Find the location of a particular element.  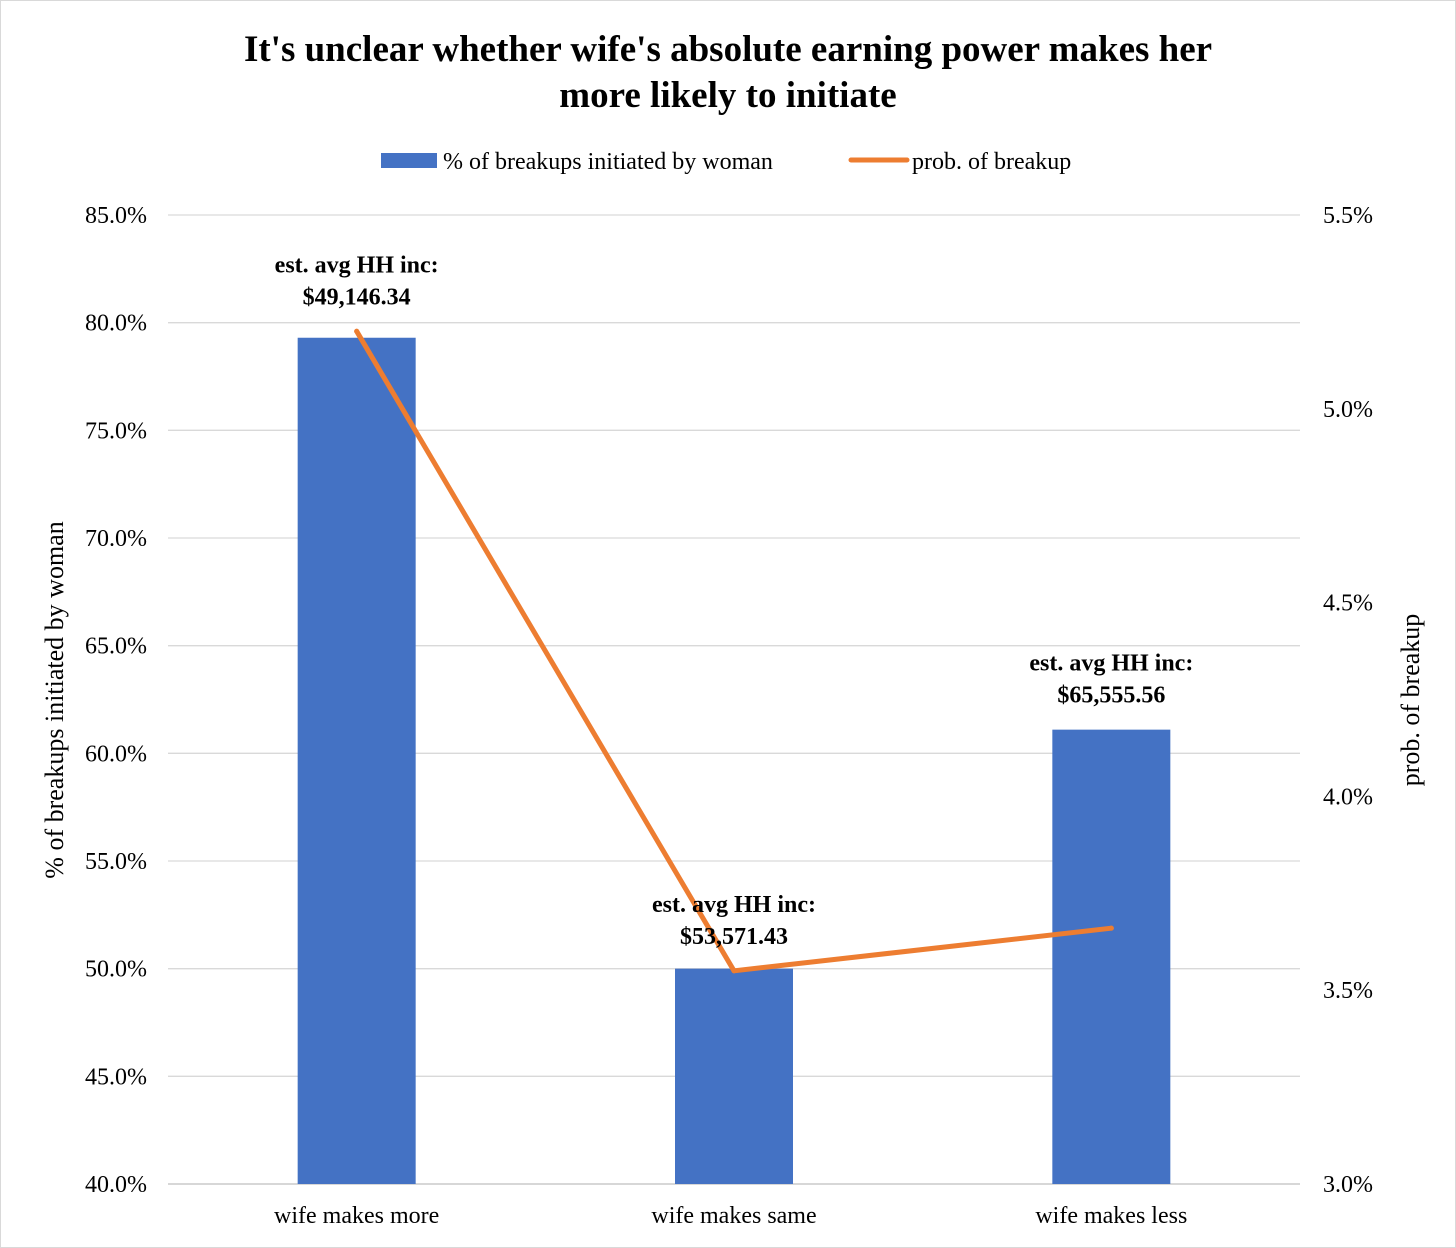

right-tick-label: 3.5% is located at coordinates (1348, 991).